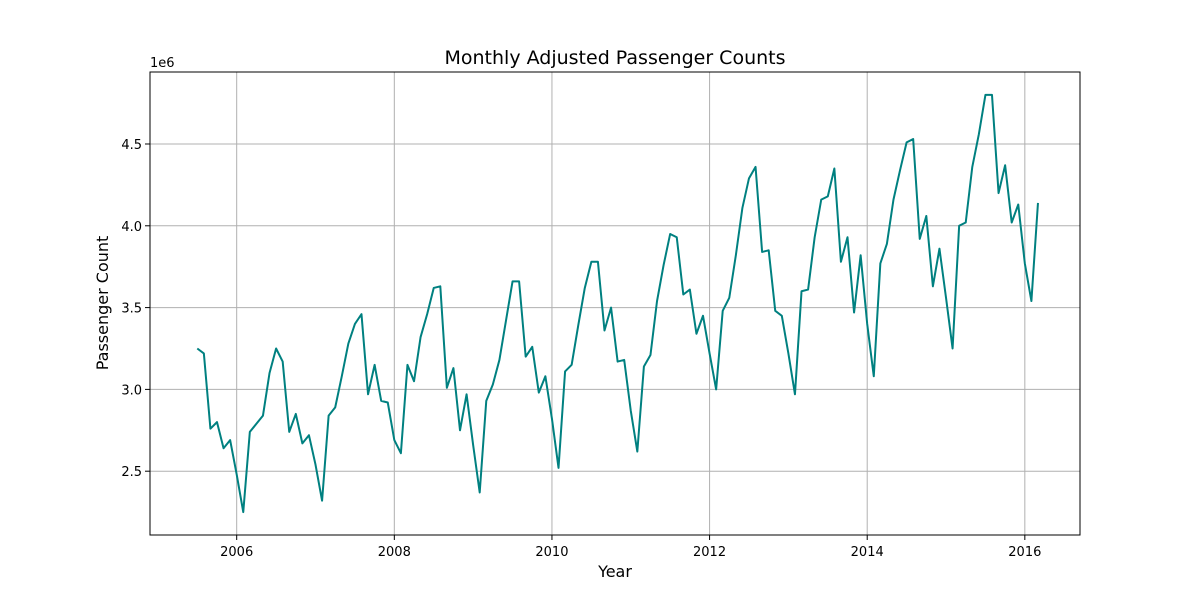  What do you see at coordinates (131, 145) in the screenshot?
I see `y-tick-label: 4.5` at bounding box center [131, 145].